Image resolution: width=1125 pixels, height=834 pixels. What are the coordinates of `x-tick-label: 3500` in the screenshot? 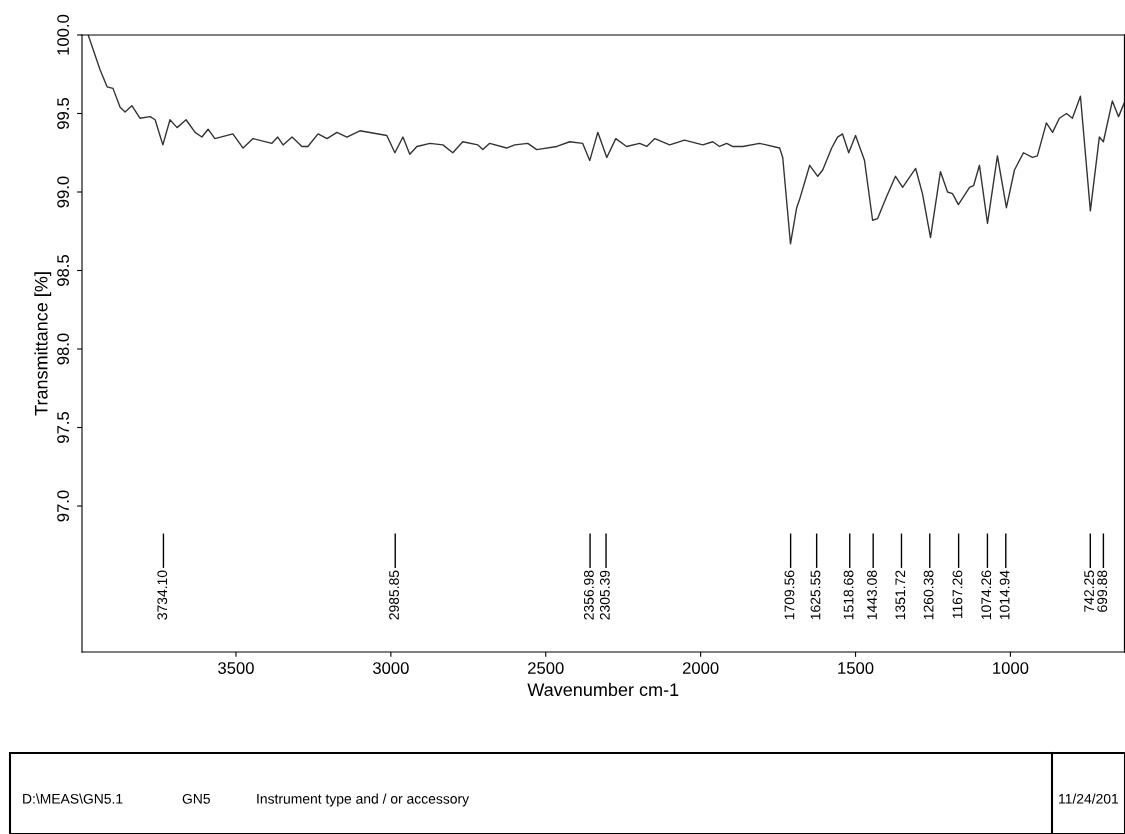 It's located at (236, 668).